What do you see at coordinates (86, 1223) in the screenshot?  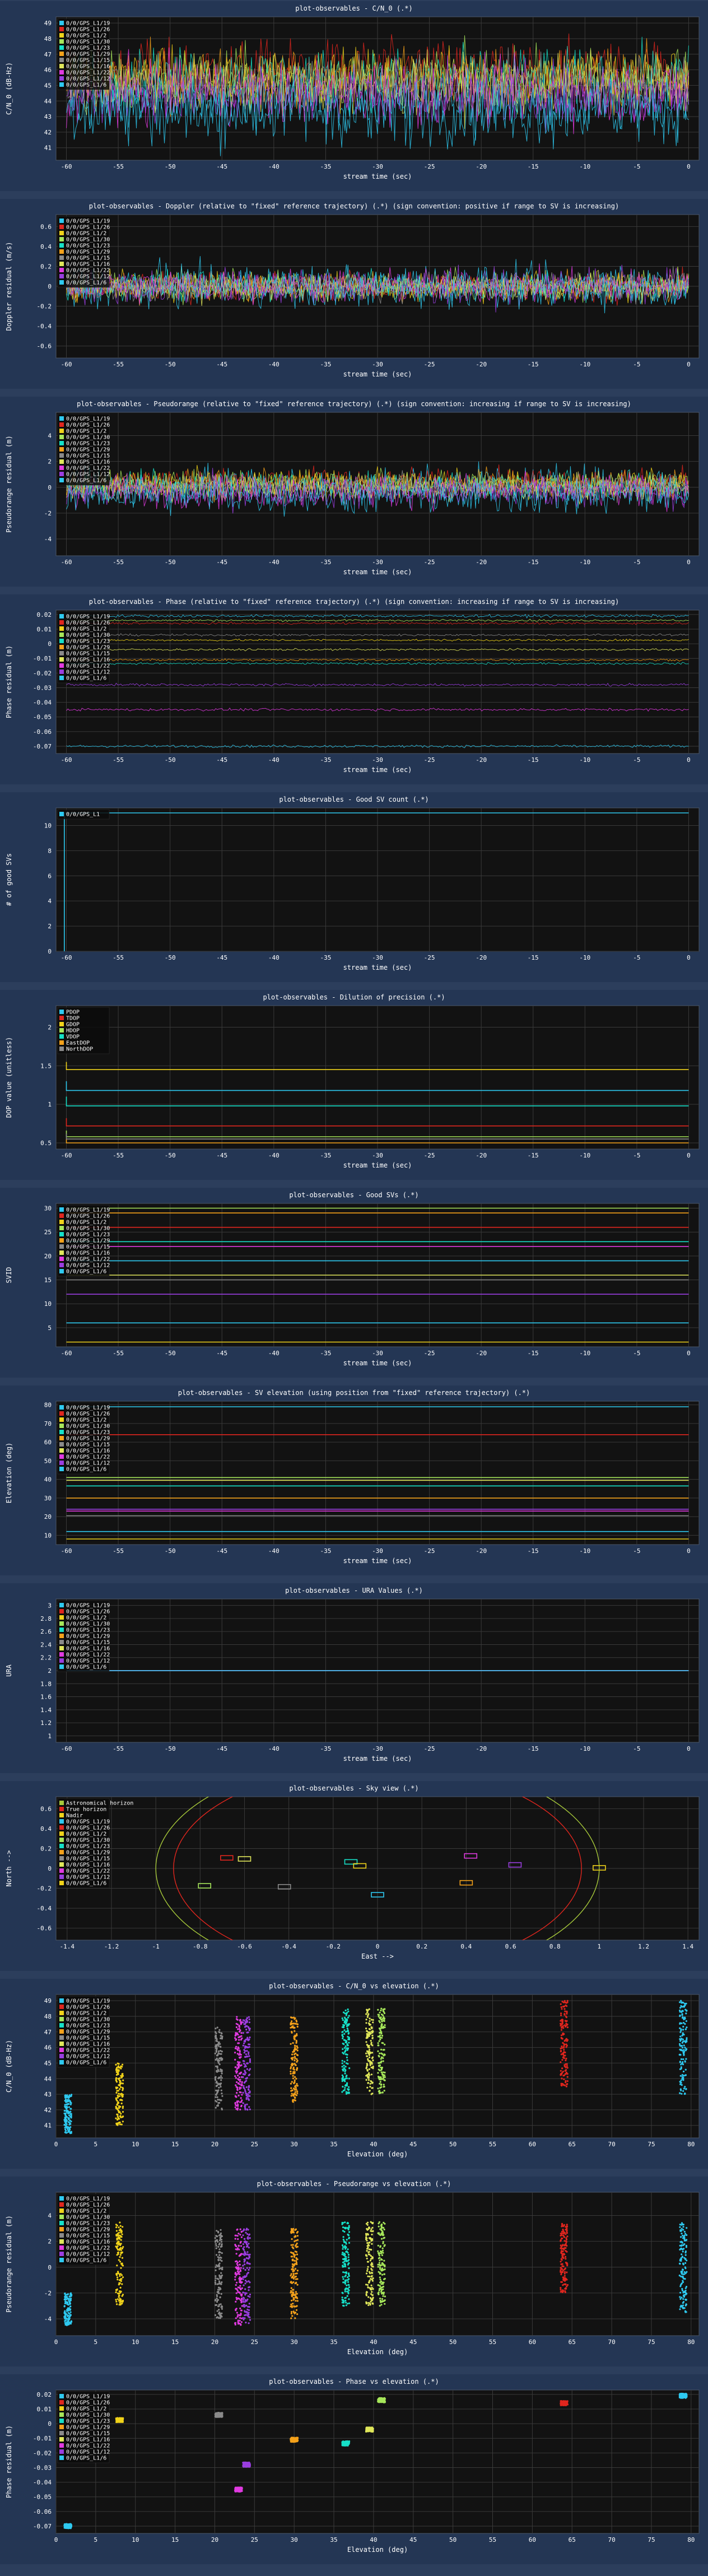 I see `legend-label: 0/0/GPS_L1/2` at bounding box center [86, 1223].